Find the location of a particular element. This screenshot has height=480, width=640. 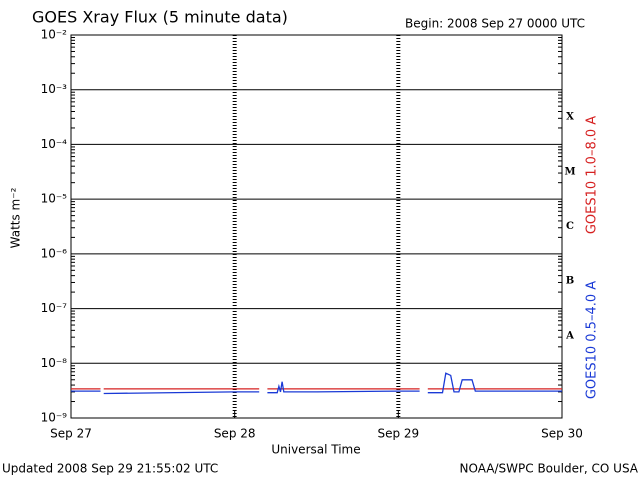

flare-class-label: X is located at coordinates (570, 117).